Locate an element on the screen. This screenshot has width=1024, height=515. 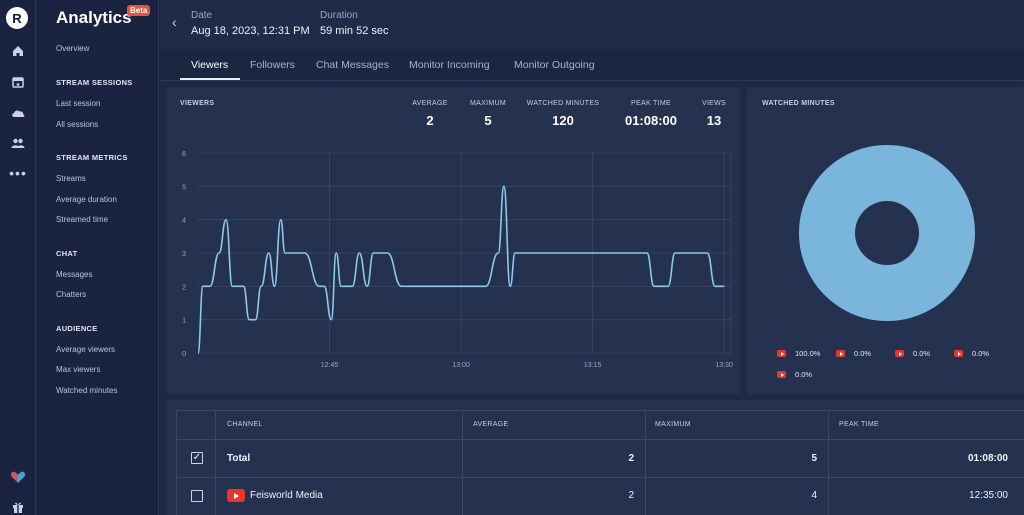
home-icon is located at coordinates (18, 51).